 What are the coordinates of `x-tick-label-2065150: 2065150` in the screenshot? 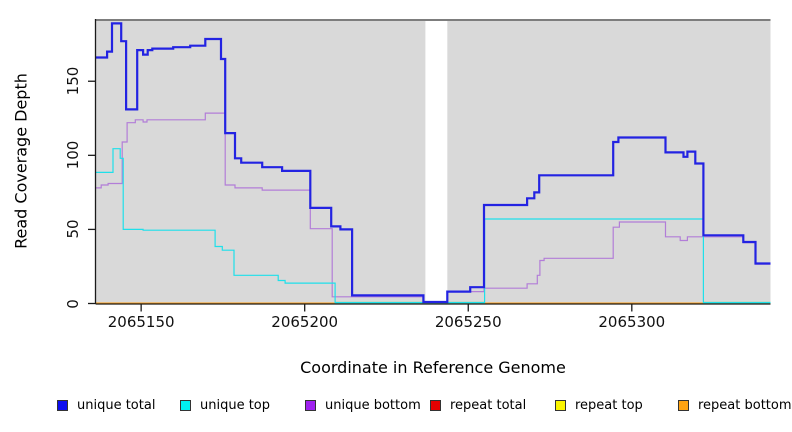 It's located at (141, 322).